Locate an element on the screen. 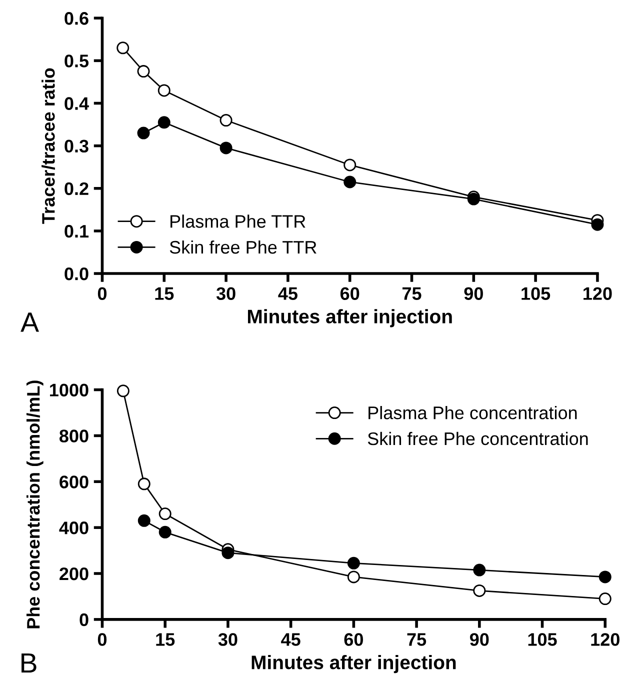 This screenshot has height=696, width=639. text: A is located at coordinates (29, 322).